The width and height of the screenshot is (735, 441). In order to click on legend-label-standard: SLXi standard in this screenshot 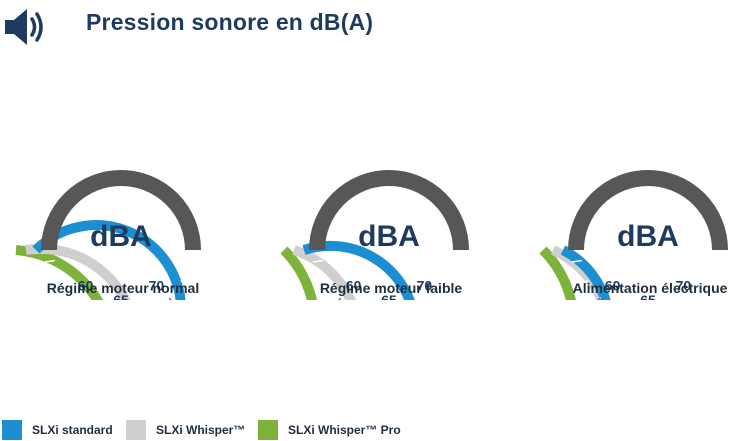, I will do `click(72, 430)`.